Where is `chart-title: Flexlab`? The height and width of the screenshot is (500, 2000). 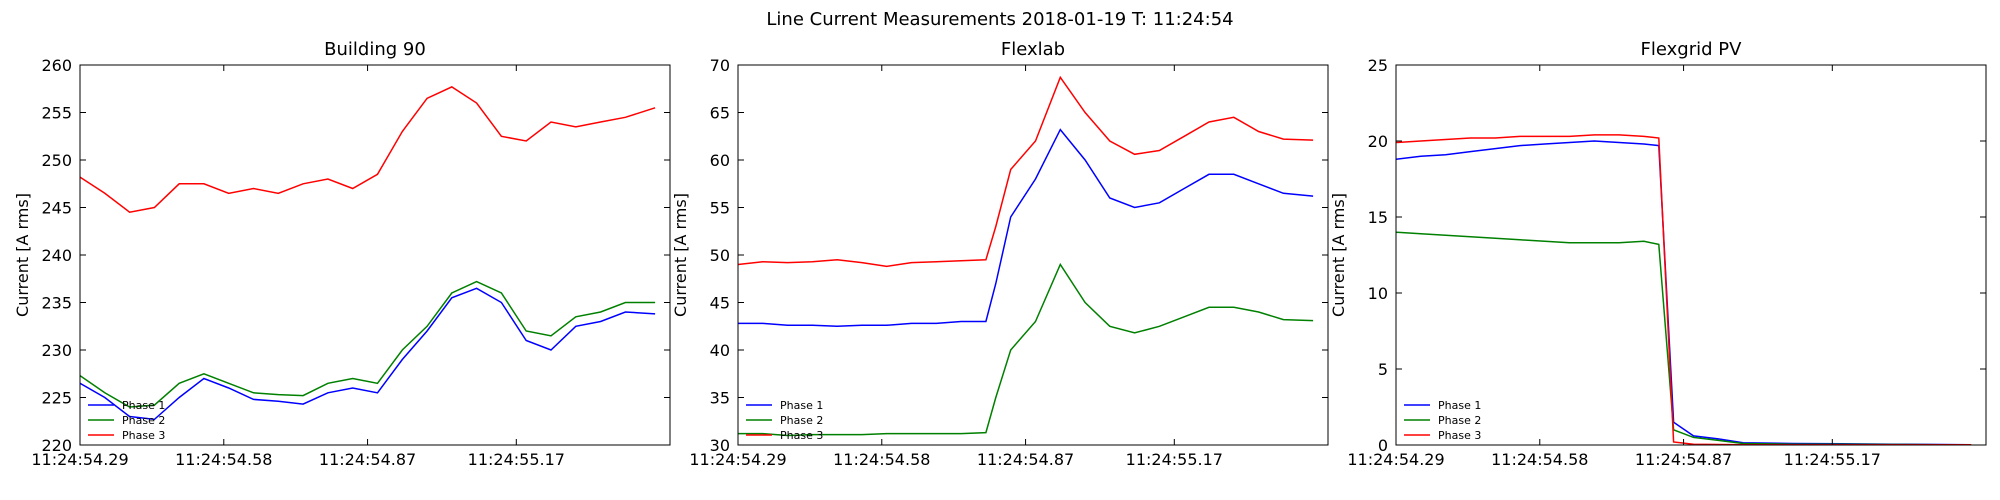
chart-title: Flexlab is located at coordinates (1033, 49).